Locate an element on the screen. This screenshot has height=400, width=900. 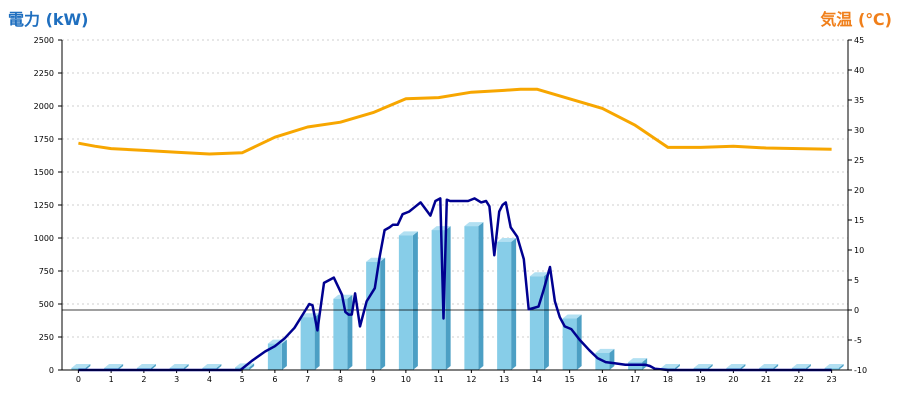
y-left-tick-label: 1500 is located at coordinates (44, 172).